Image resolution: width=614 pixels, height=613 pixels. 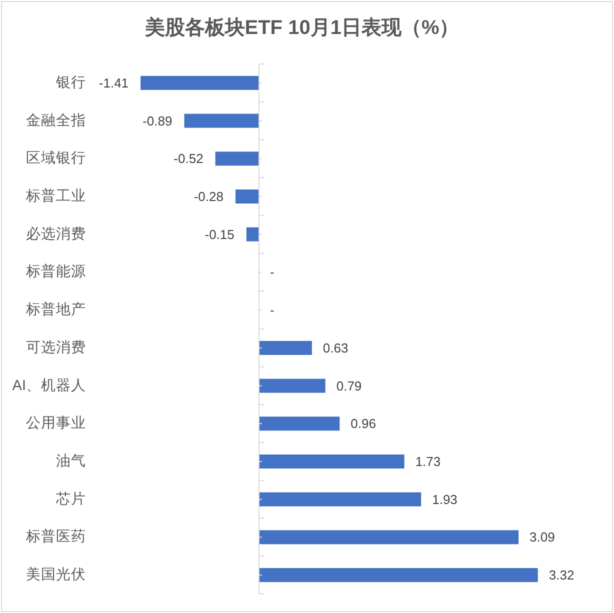 I want to click on data-label: 3.09, so click(x=542, y=537).